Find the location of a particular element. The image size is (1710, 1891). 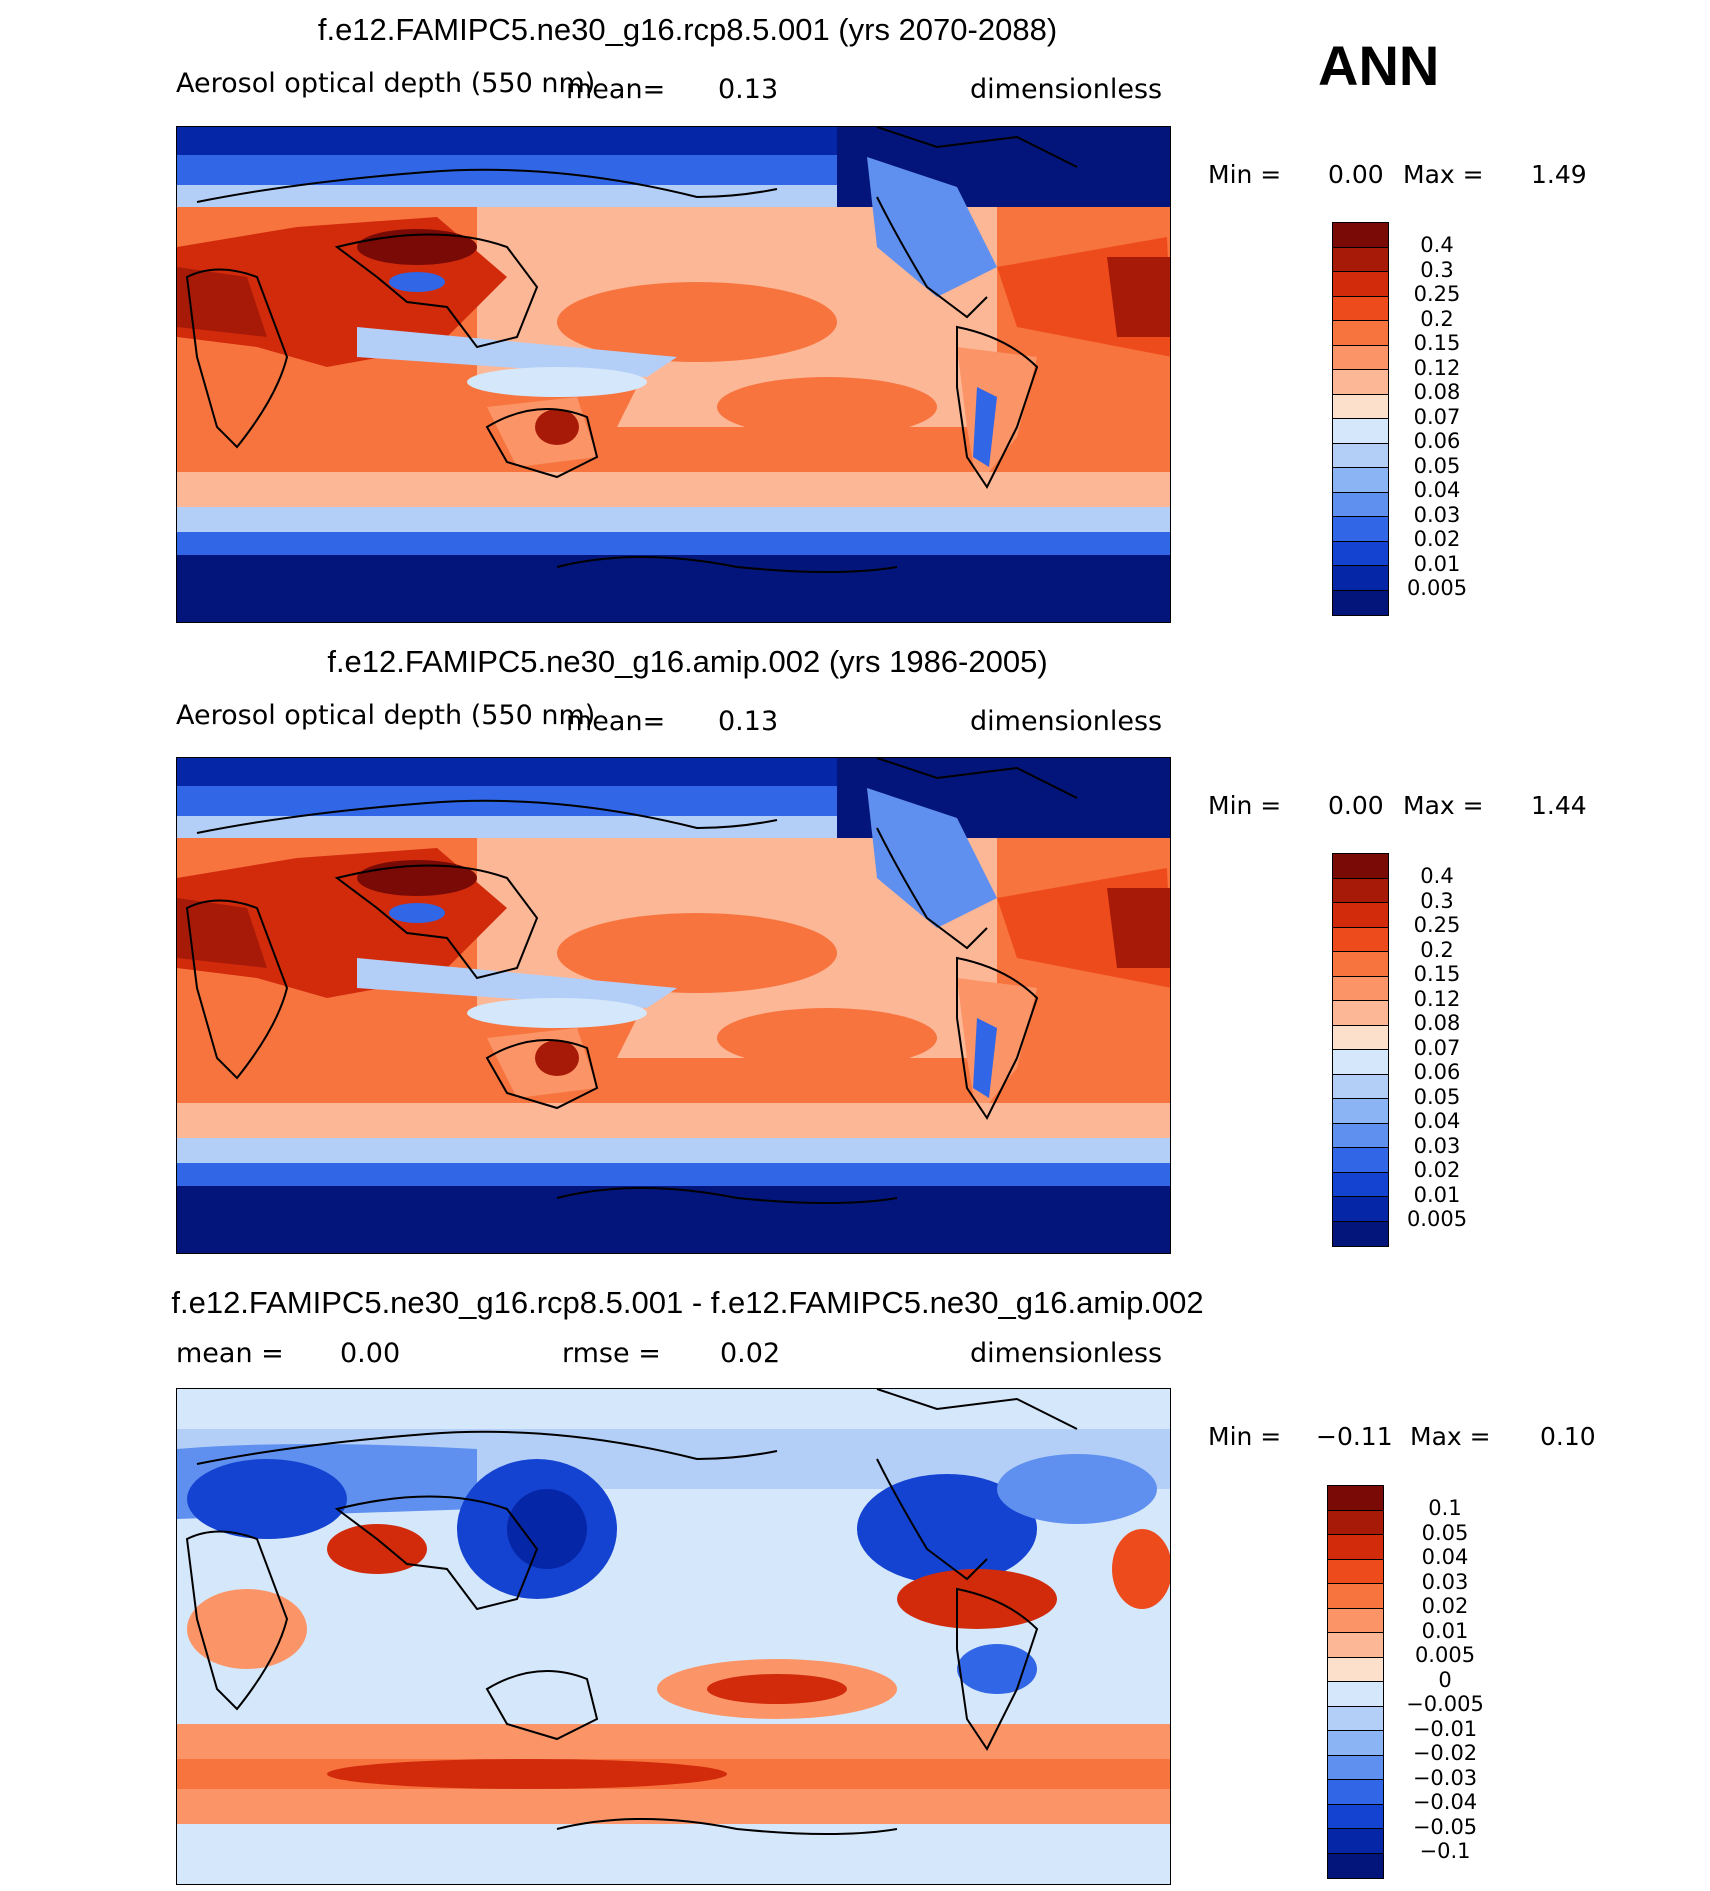

panel-3-colorbar-label: 0.1 is located at coordinates (1445, 1508).